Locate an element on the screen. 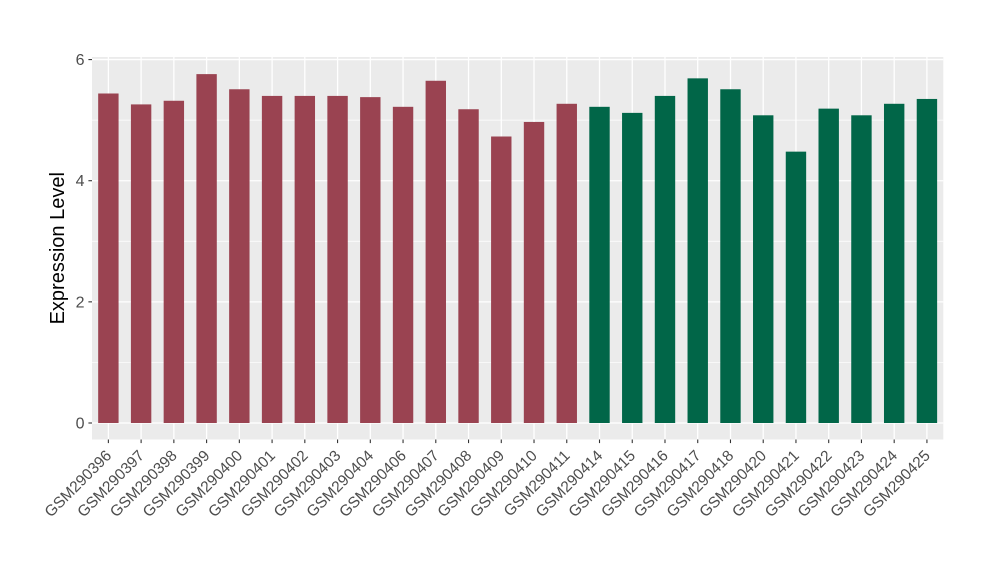 This screenshot has width=1000, height=580. y-axis-title: Expression Level is located at coordinates (58, 248).